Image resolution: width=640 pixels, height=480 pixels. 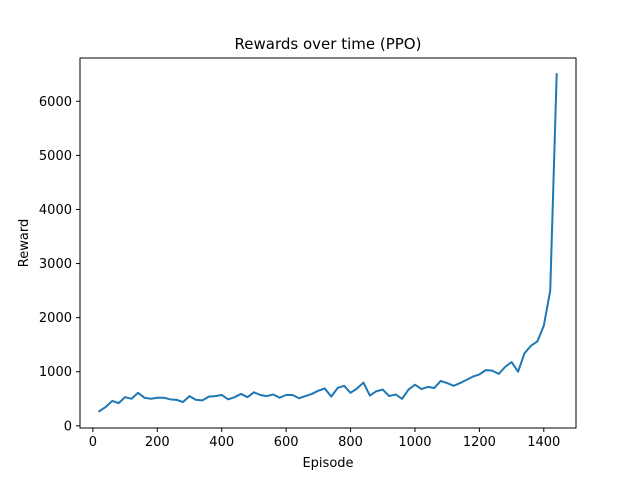 I want to click on x-tick-label: 400, so click(x=221, y=442).